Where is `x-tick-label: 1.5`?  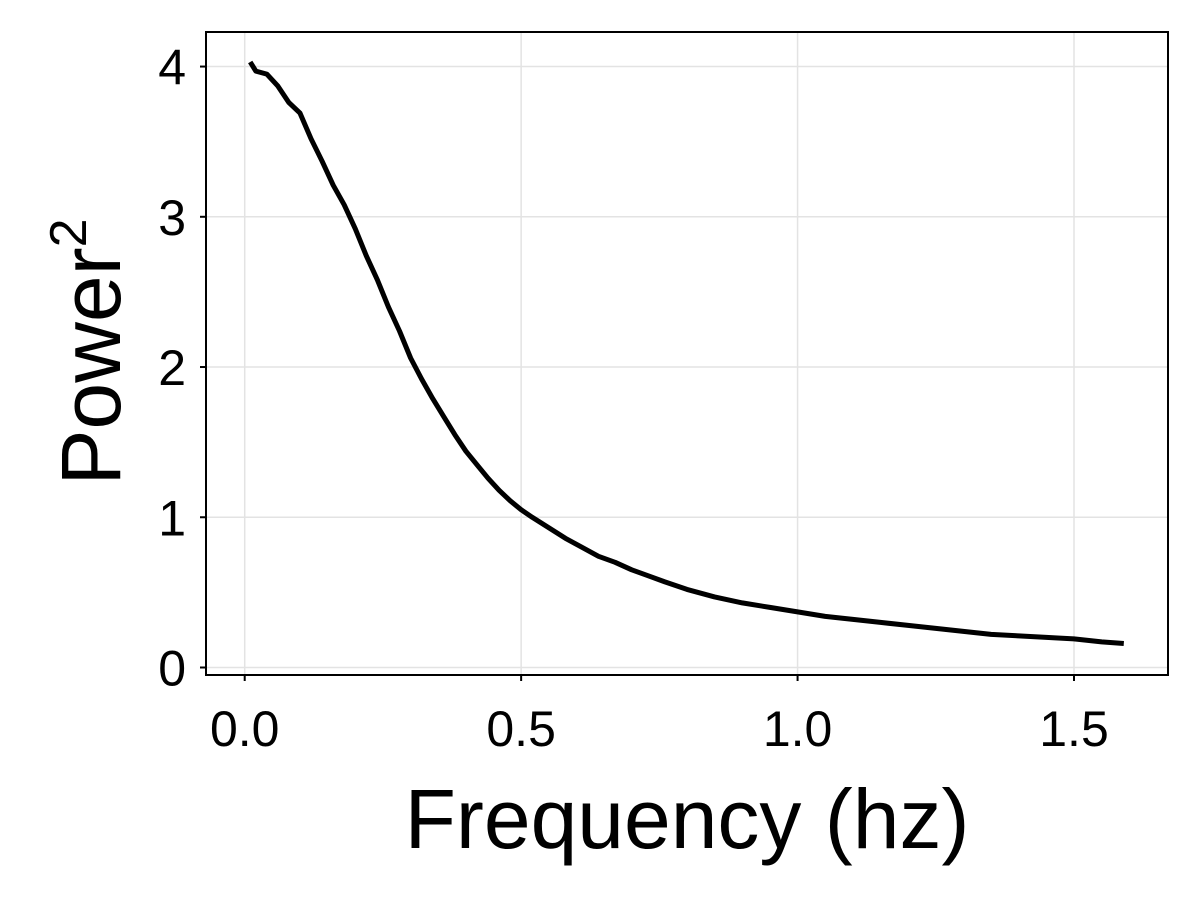
x-tick-label: 1.5 is located at coordinates (1074, 729).